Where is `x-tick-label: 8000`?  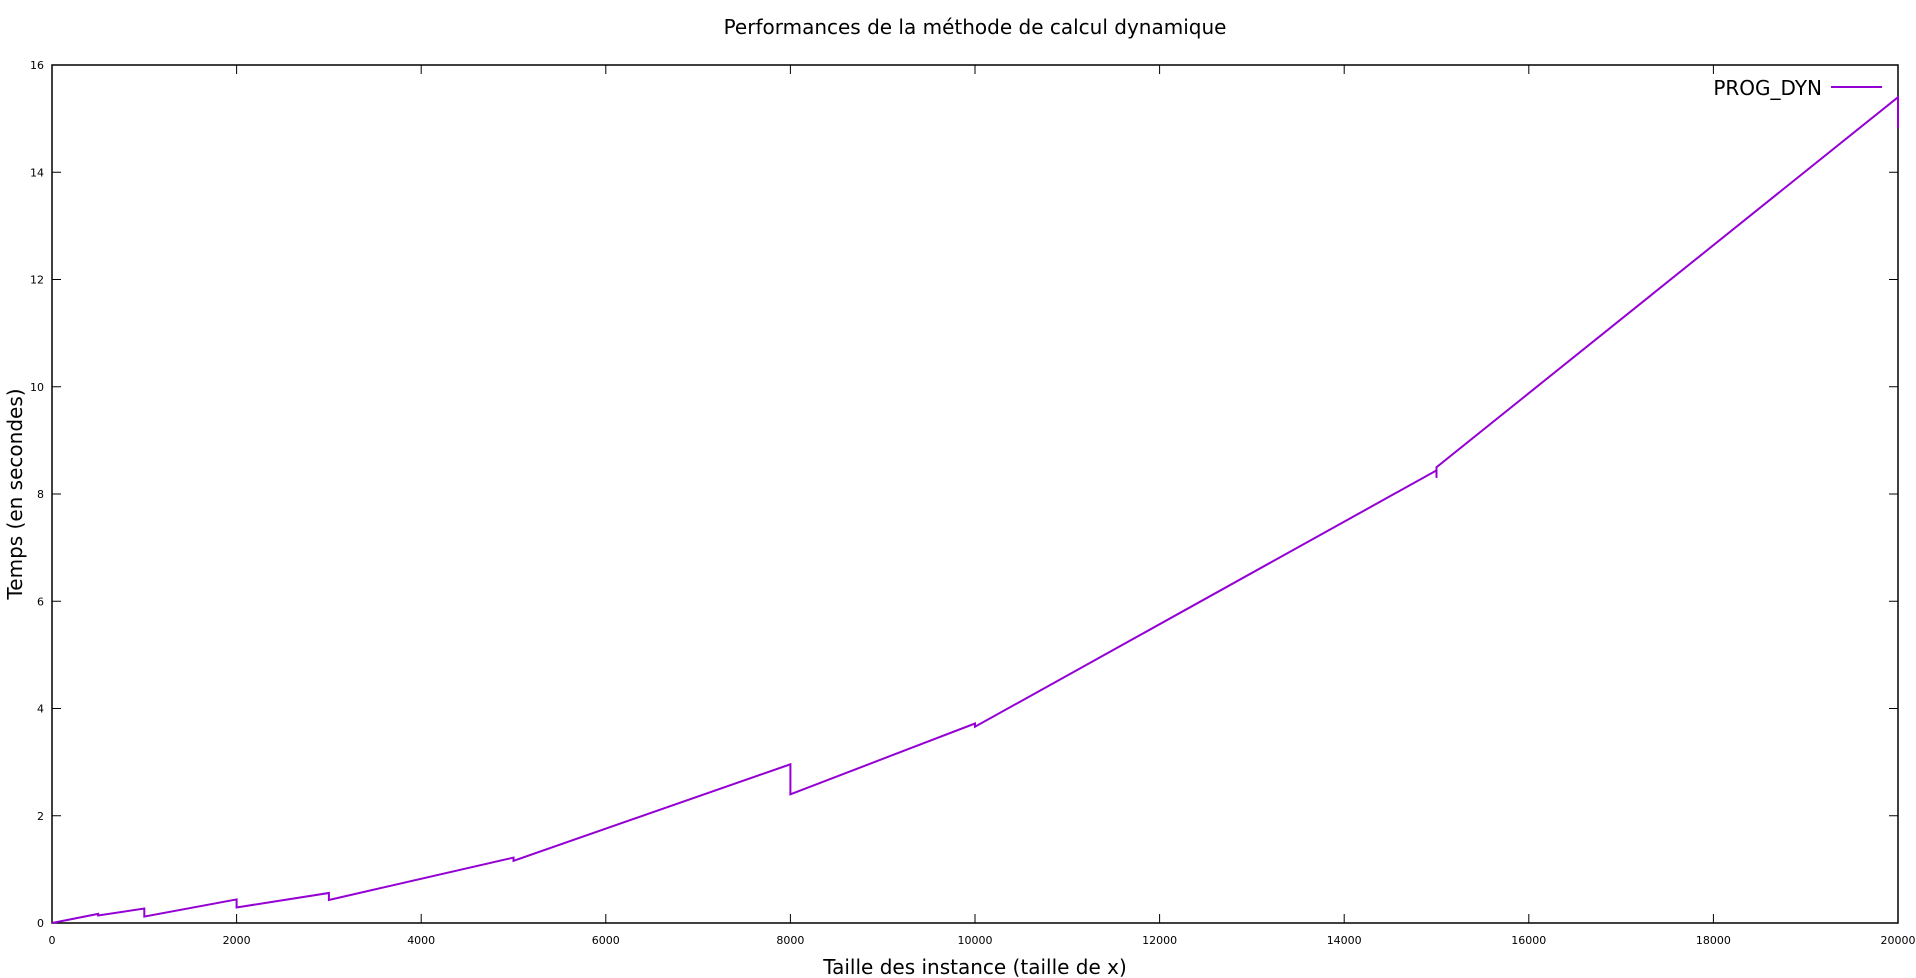 x-tick-label: 8000 is located at coordinates (790, 940).